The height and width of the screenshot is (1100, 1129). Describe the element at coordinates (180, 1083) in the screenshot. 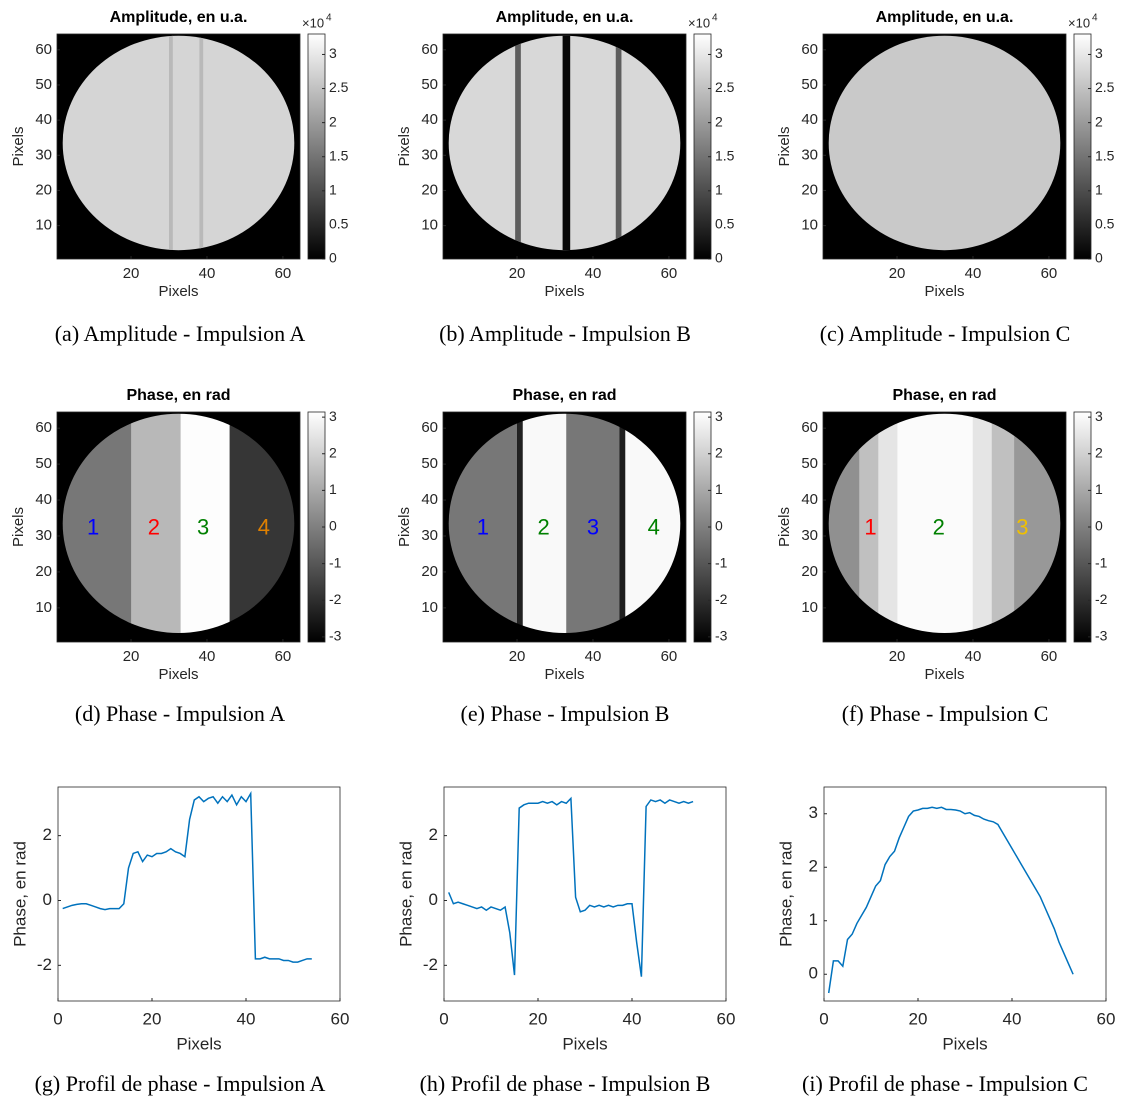

I see `caption: (g) Profil de phase - Impulsion A` at that location.